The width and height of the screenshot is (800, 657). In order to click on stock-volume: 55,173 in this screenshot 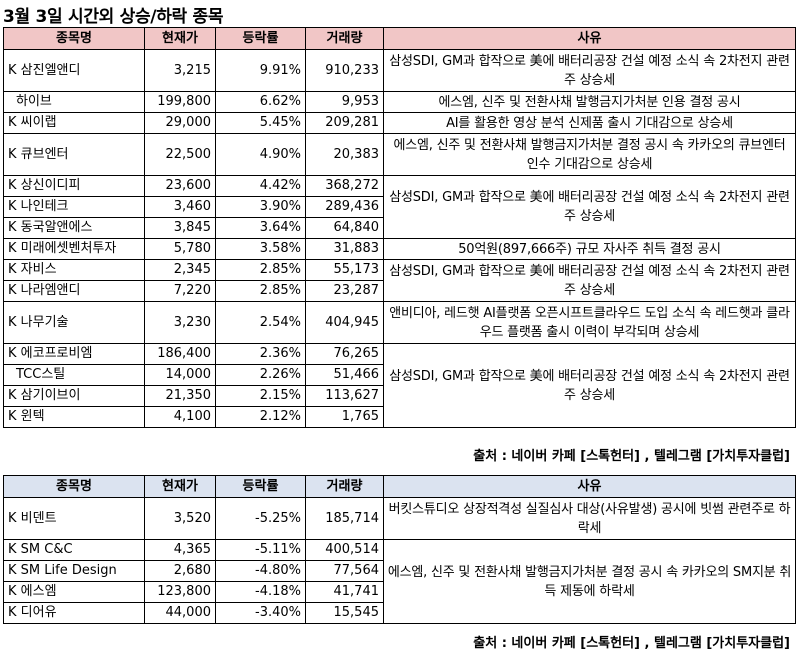, I will do `click(344, 270)`.